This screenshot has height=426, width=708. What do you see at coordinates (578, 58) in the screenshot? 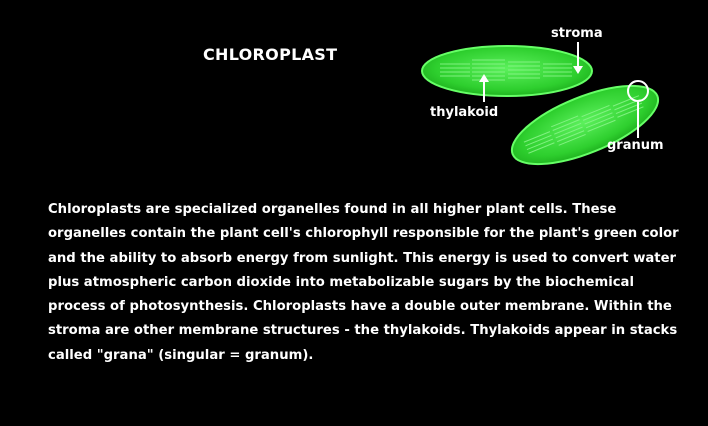
I see `stroma-pointer` at bounding box center [578, 58].